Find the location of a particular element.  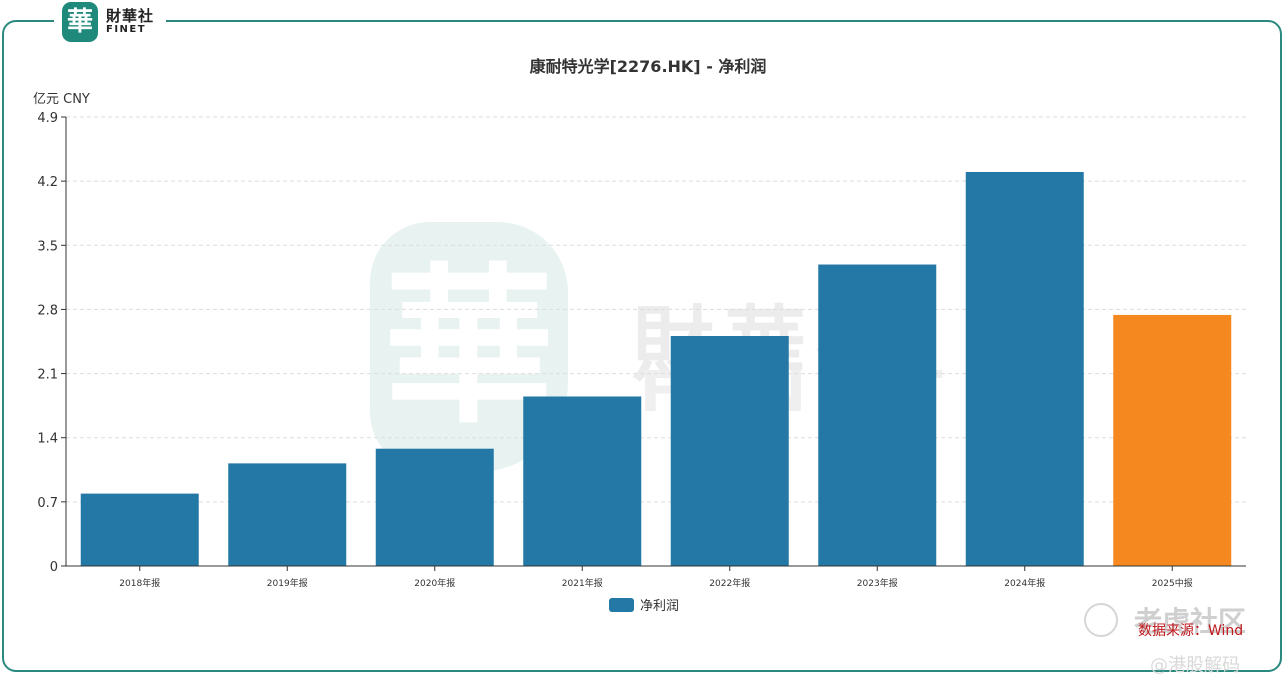

chart-title: 康耐特光学[2276.HK] - 净利润 is located at coordinates (648, 66).